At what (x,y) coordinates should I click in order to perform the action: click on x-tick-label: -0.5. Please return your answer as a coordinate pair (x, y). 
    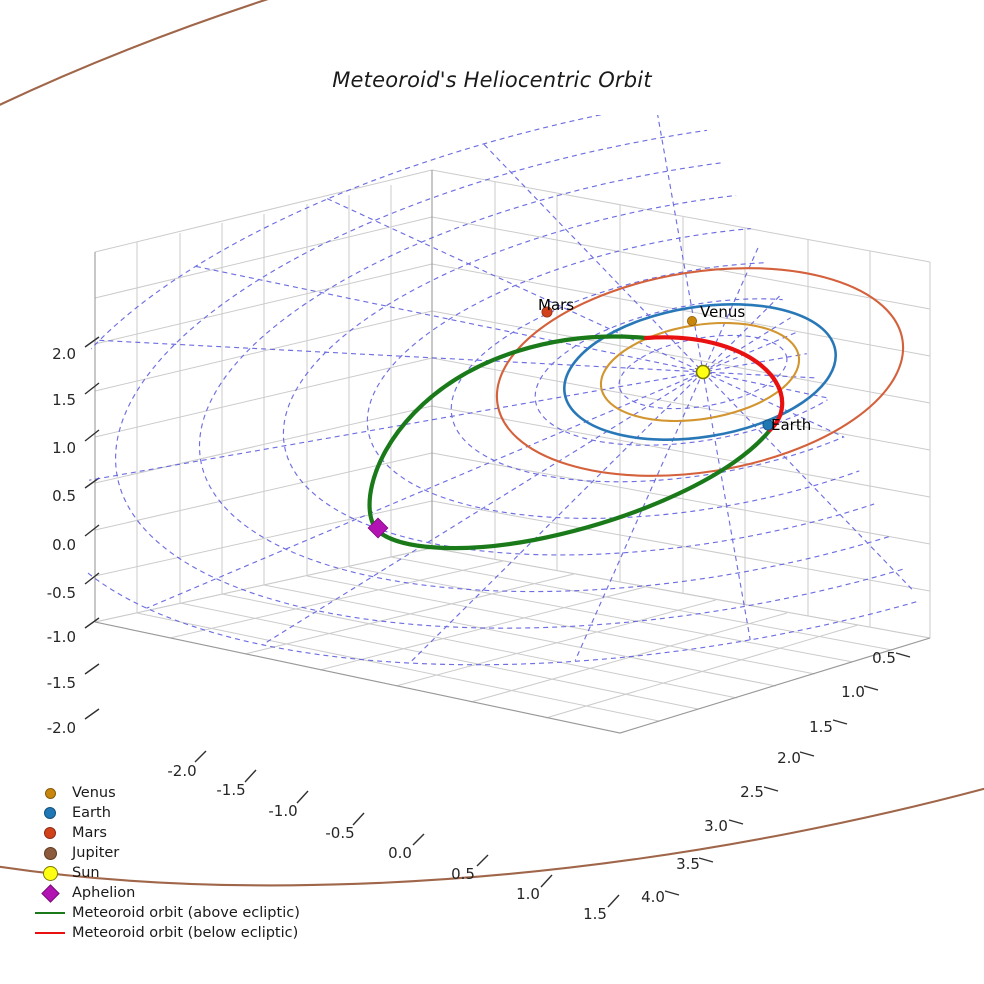
    Looking at the image, I should click on (339, 833).